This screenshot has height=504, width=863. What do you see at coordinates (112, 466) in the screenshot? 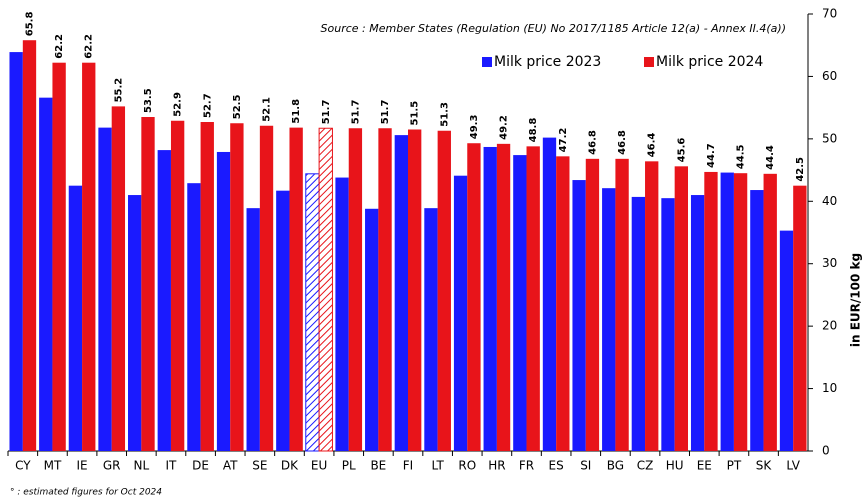
I see `x-tick-label: GR` at bounding box center [112, 466].